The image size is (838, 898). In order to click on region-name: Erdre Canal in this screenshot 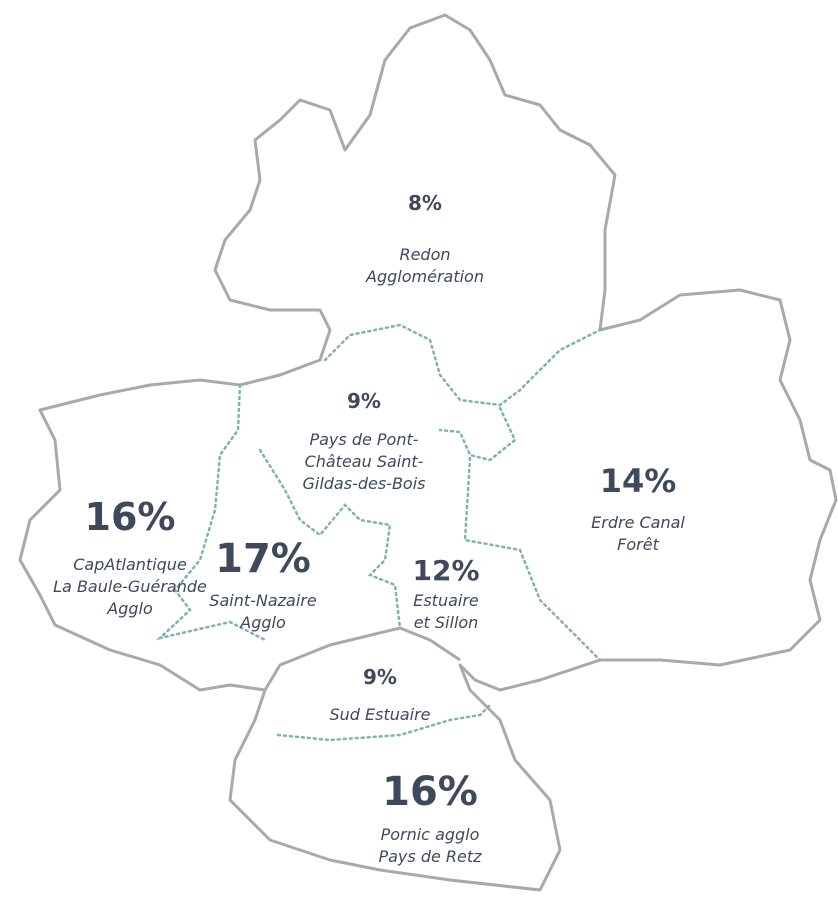, I will do `click(638, 522)`.